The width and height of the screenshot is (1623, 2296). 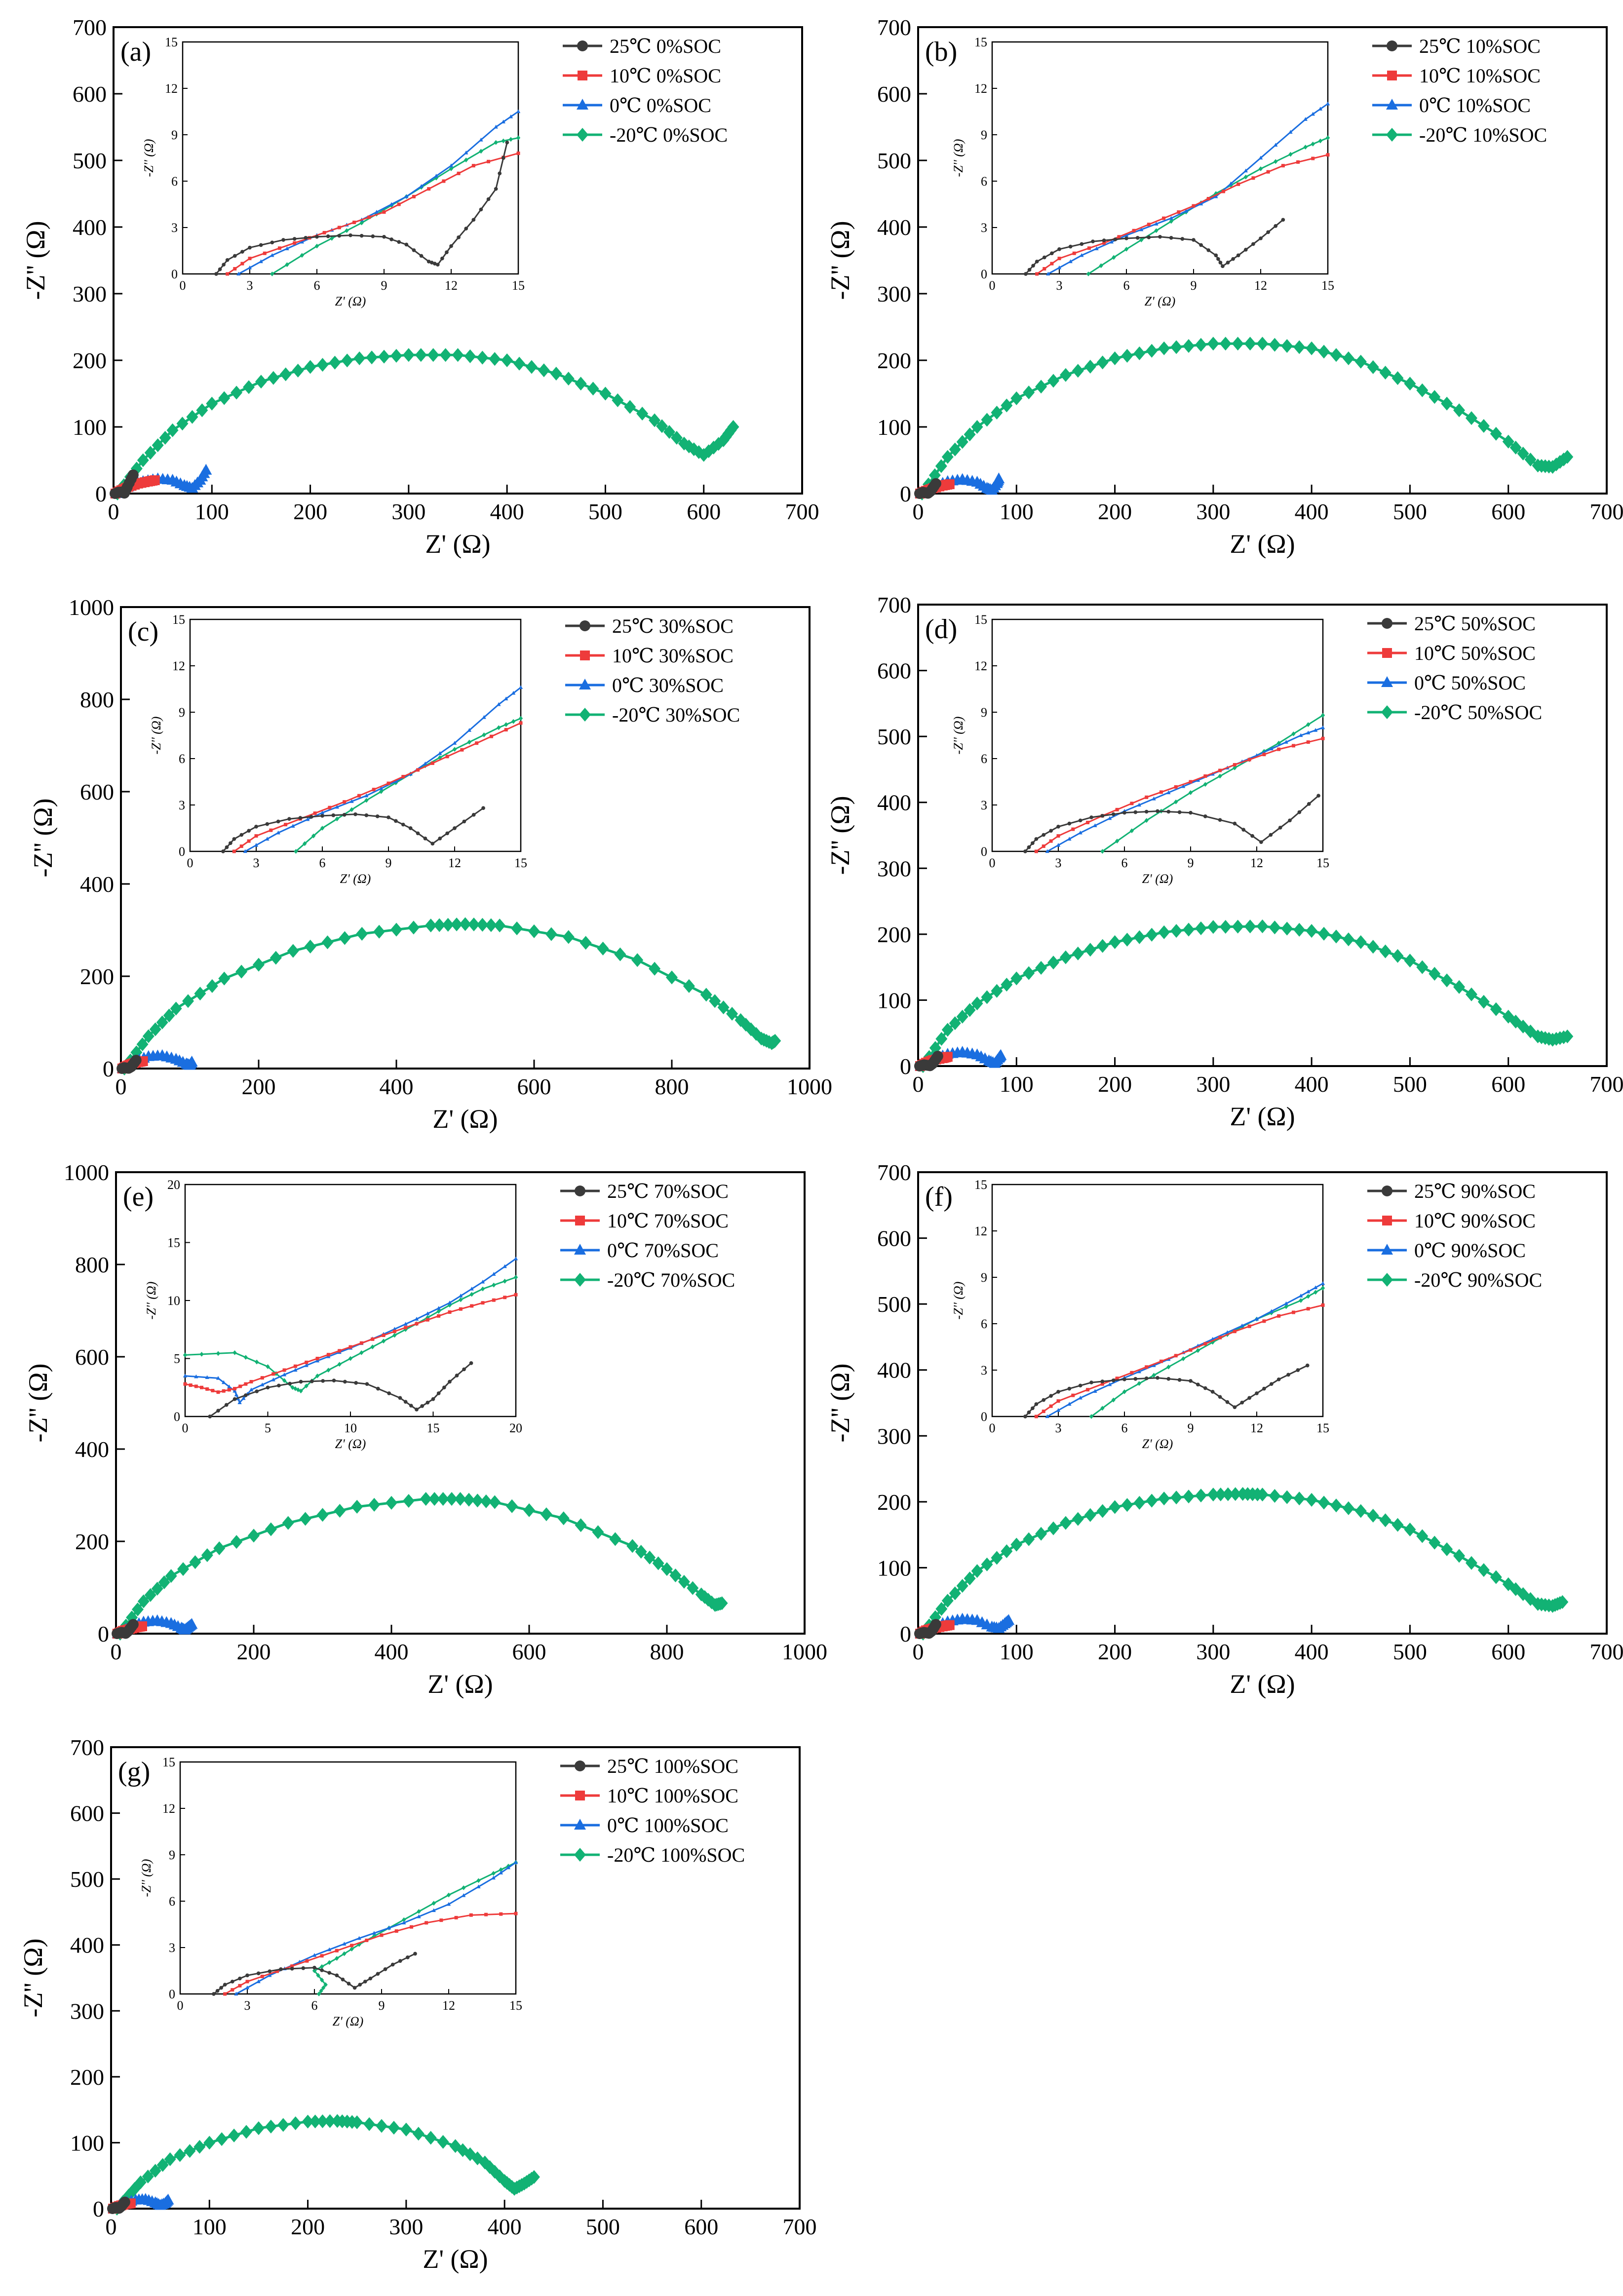 What do you see at coordinates (1480, 46) in the screenshot?
I see `legend-label: 25℃ 10%SOC` at bounding box center [1480, 46].